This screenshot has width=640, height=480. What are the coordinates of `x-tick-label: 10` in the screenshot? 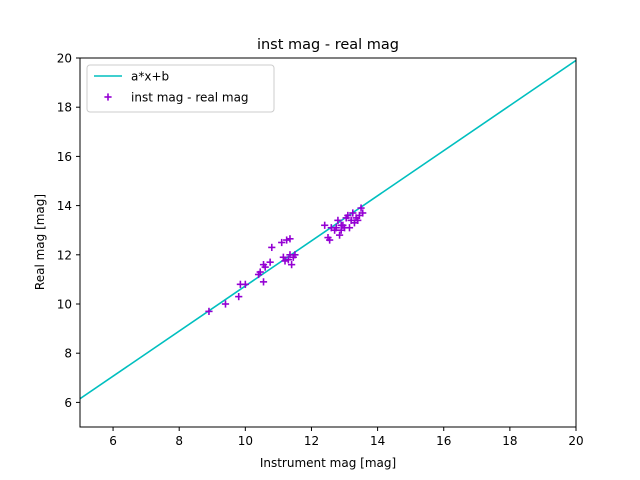 It's located at (245, 441).